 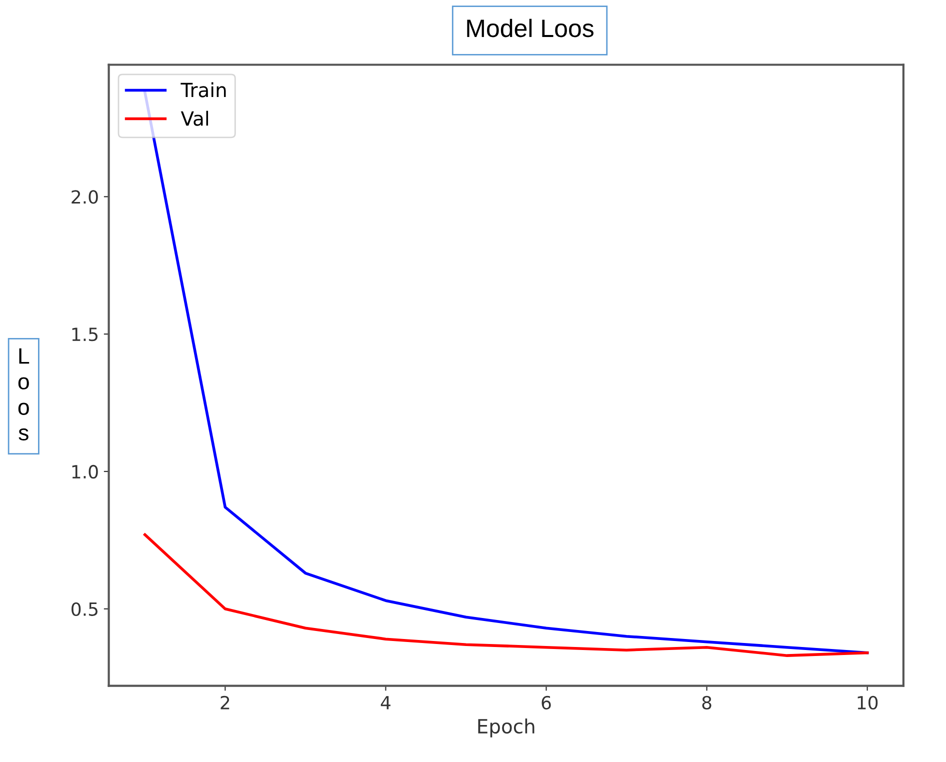 What do you see at coordinates (85, 197) in the screenshot?
I see `y-tick-label: 2.0` at bounding box center [85, 197].